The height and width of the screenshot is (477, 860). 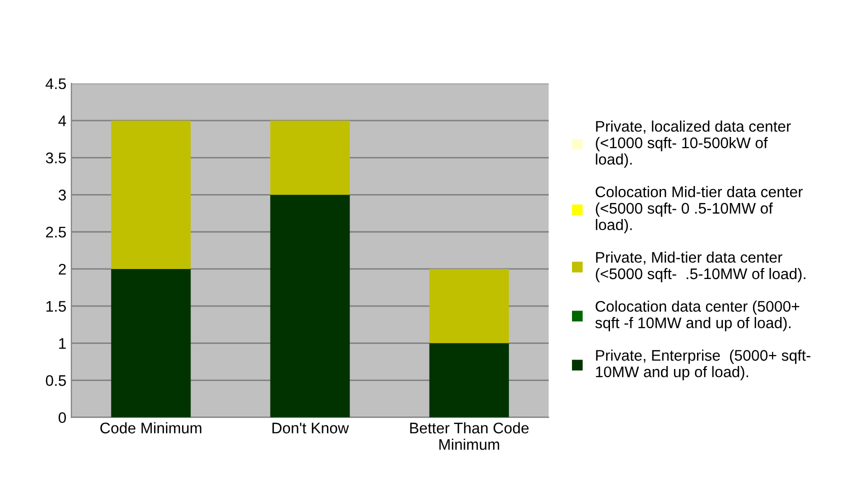 I want to click on y-tick-label: 1.5, so click(x=56, y=306).